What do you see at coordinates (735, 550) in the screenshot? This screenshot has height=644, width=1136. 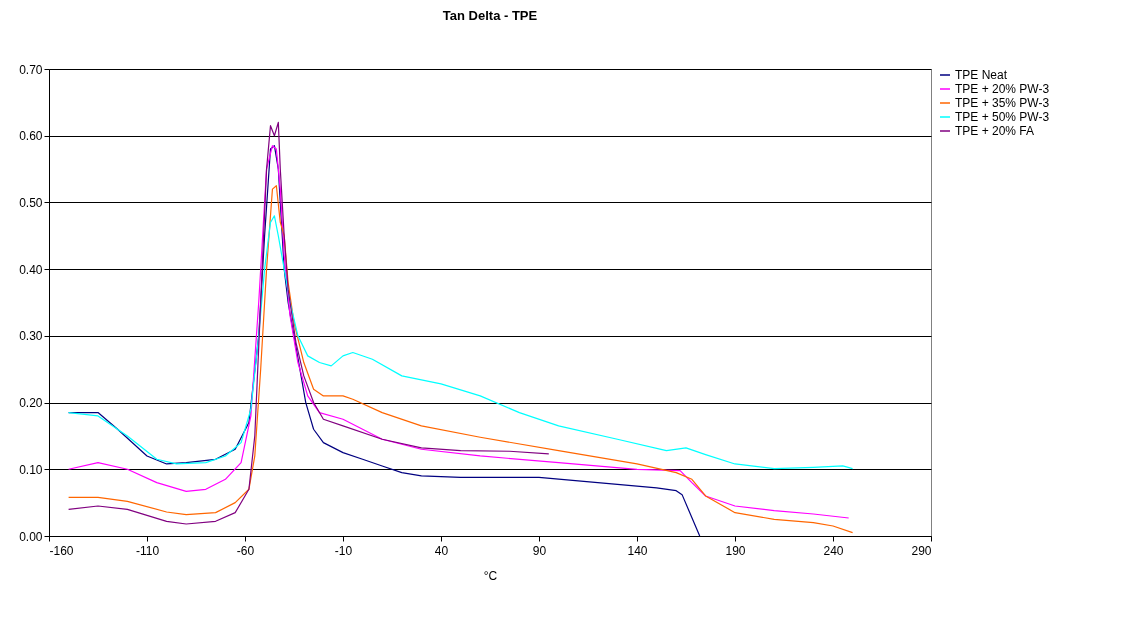 I see `x-tick-label: 190` at bounding box center [735, 550].